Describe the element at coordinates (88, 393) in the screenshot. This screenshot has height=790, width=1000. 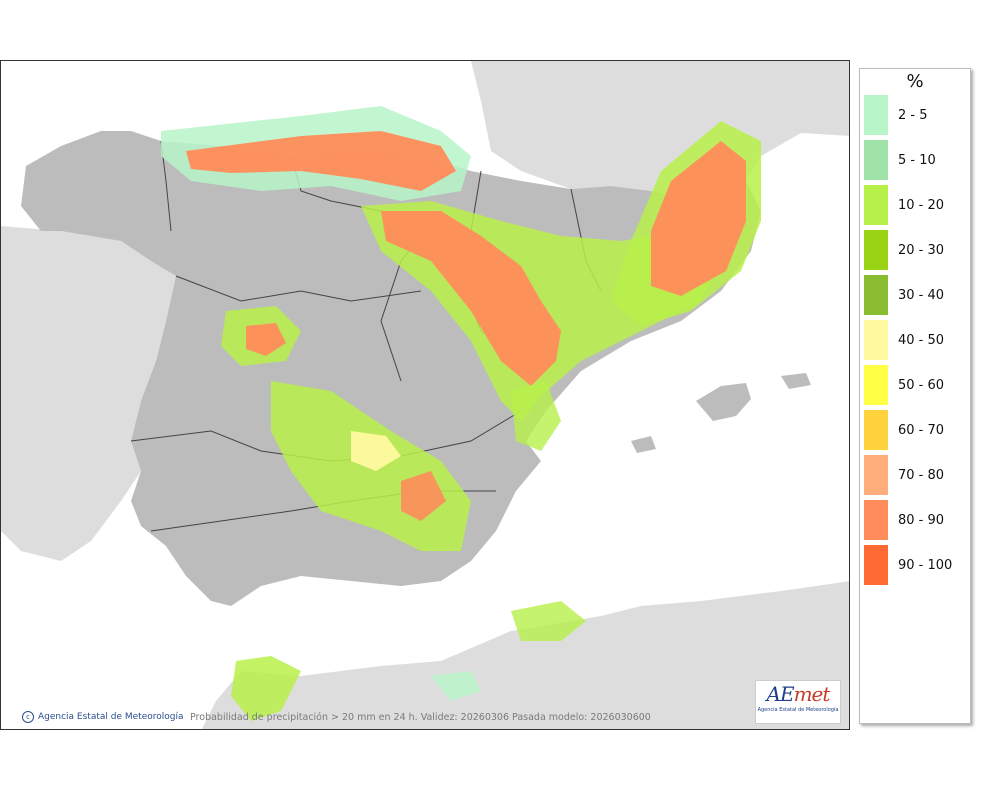
I see `portugal-landmass` at that location.